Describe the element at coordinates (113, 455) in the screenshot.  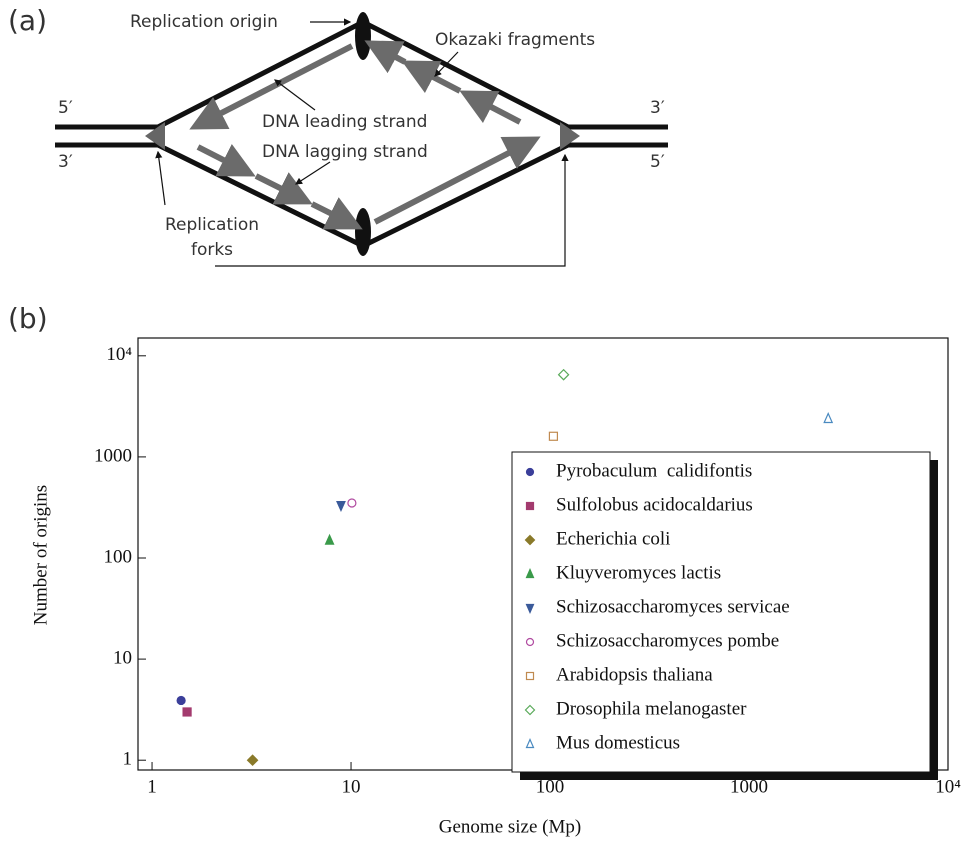
I see `y-tick-label: 1000` at that location.